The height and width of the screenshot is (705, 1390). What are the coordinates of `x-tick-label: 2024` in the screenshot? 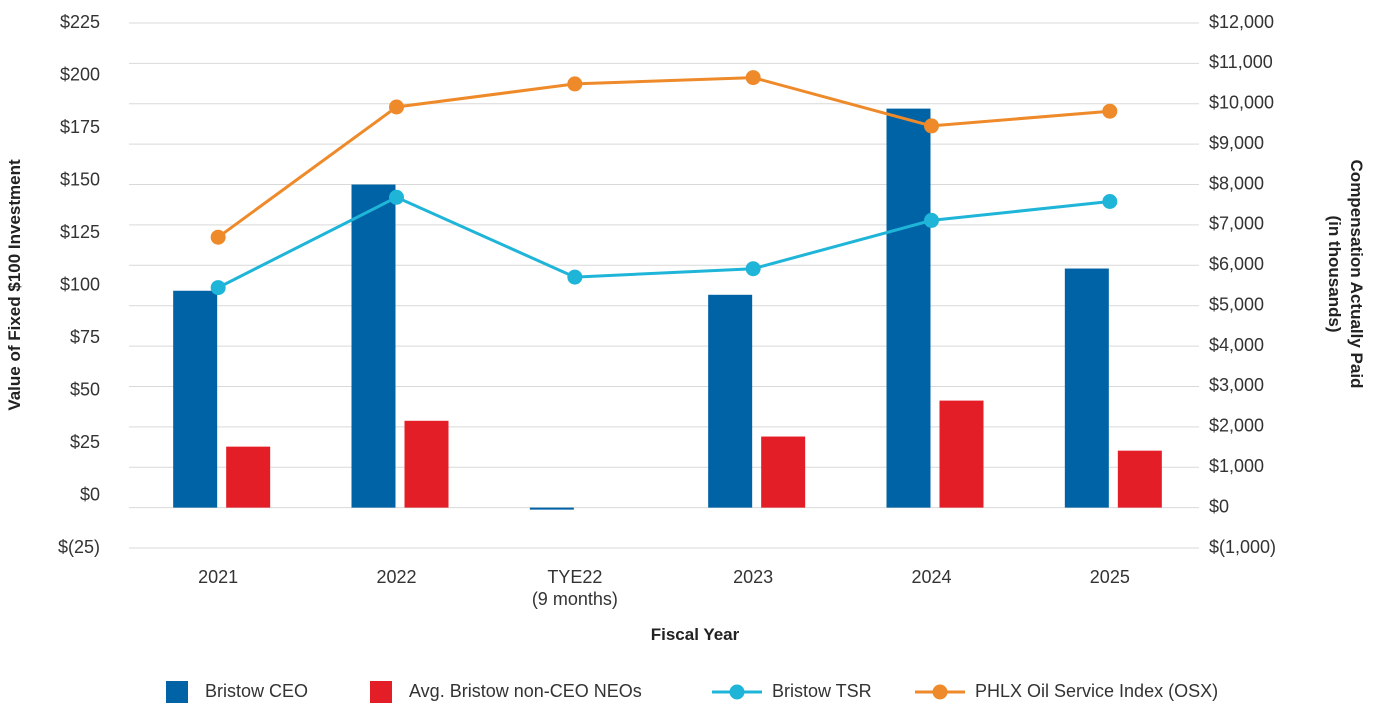 It's located at (931, 577).